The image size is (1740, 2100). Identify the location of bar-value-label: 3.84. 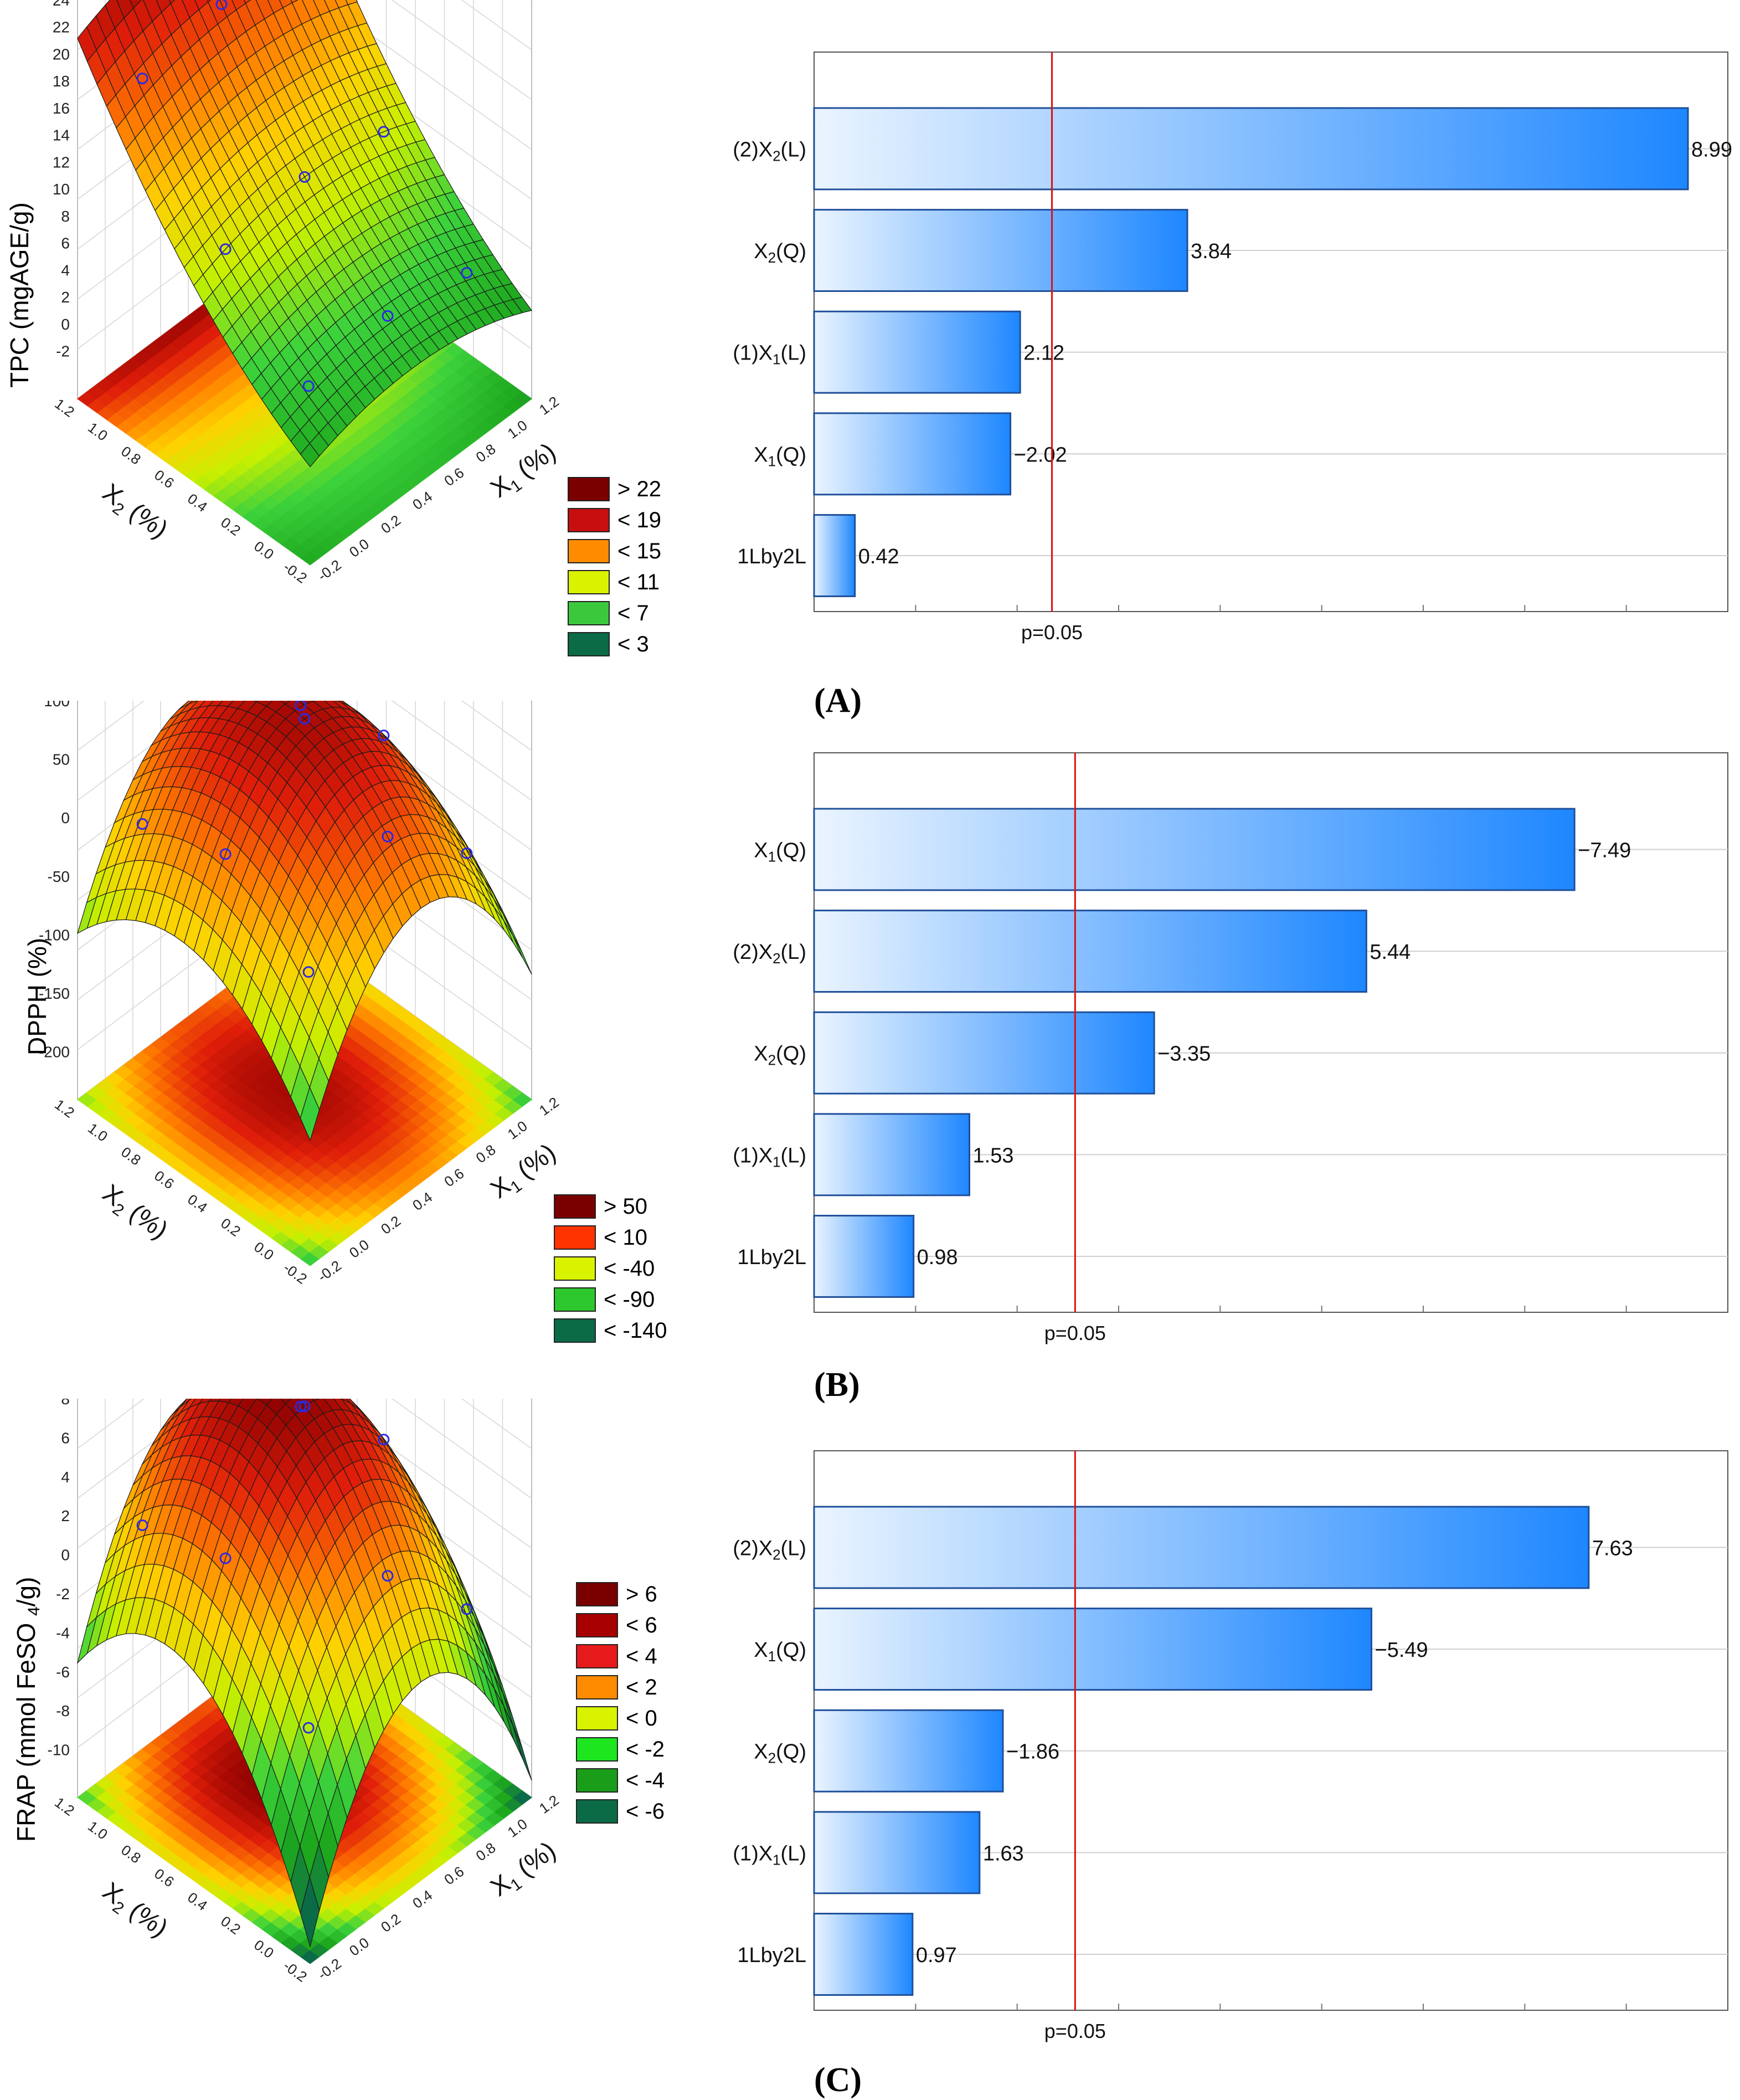
(1212, 251).